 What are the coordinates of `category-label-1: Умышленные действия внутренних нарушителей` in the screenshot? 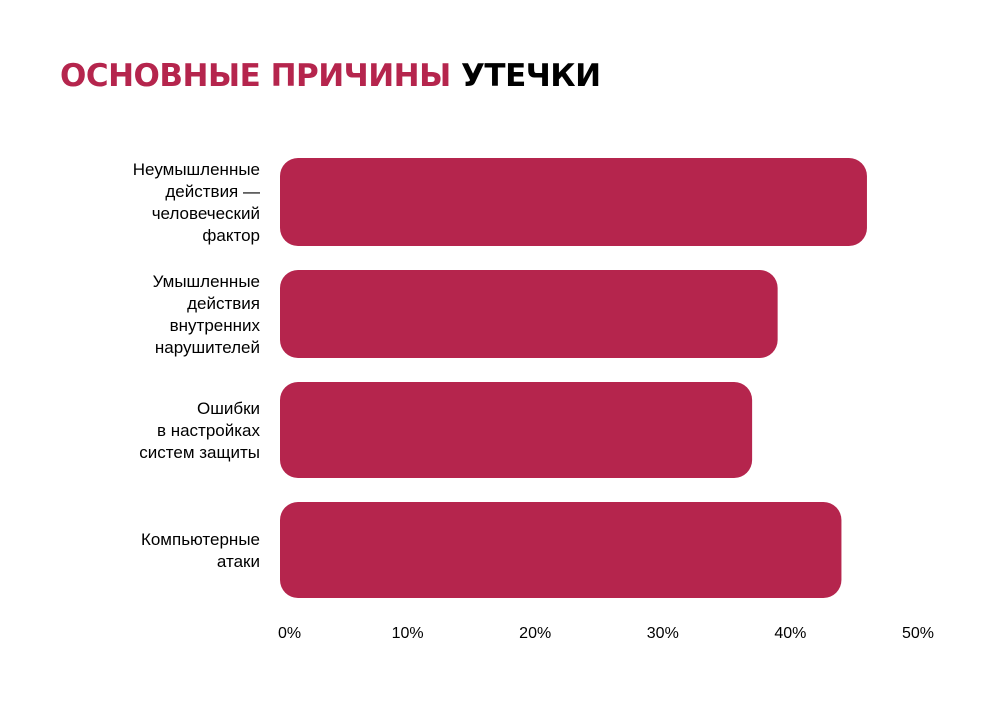 It's located at (207, 314).